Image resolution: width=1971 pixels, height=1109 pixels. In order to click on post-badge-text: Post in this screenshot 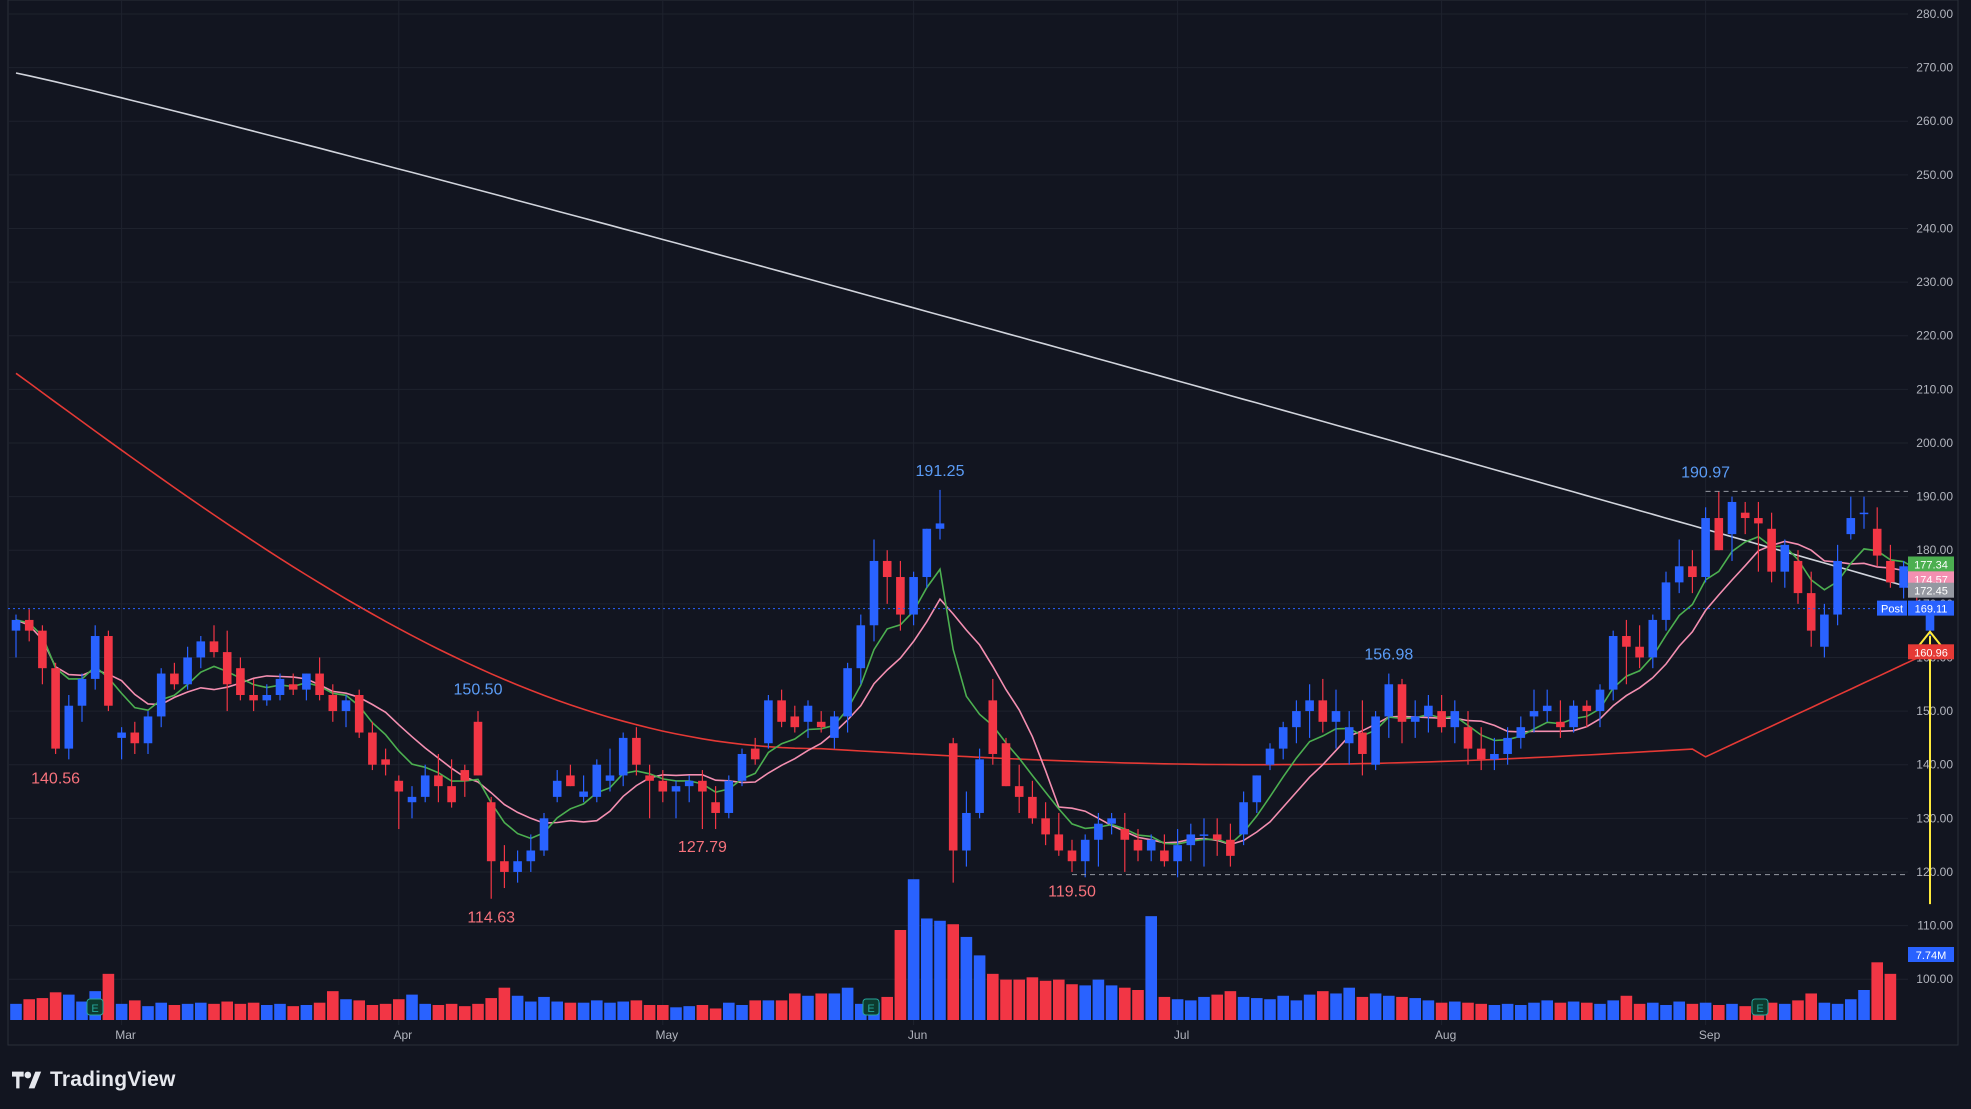, I will do `click(1892, 610)`.